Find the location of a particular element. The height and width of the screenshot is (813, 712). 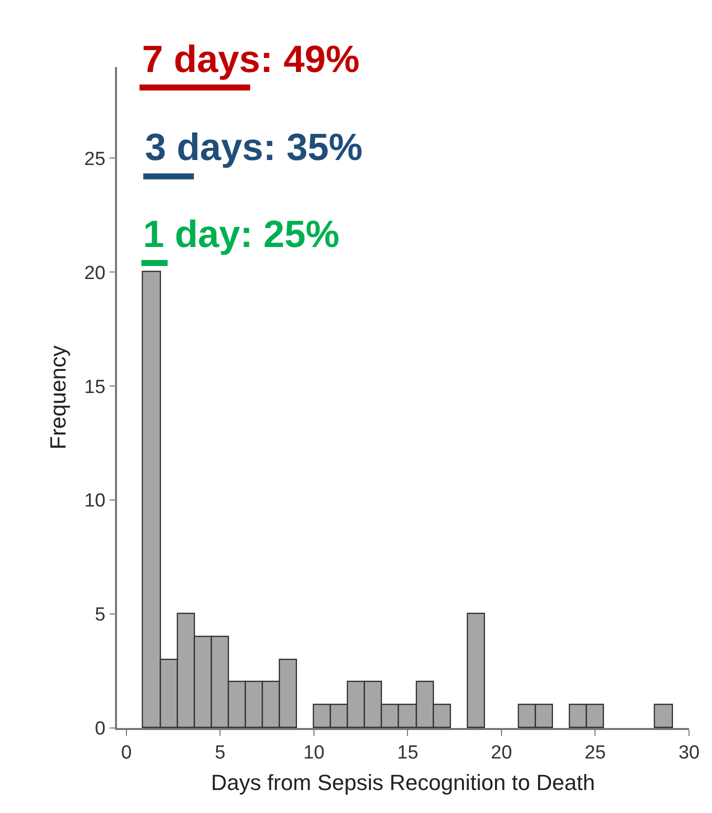

x-axis-title: Days from Sepsis Recognition to Death is located at coordinates (403, 782).